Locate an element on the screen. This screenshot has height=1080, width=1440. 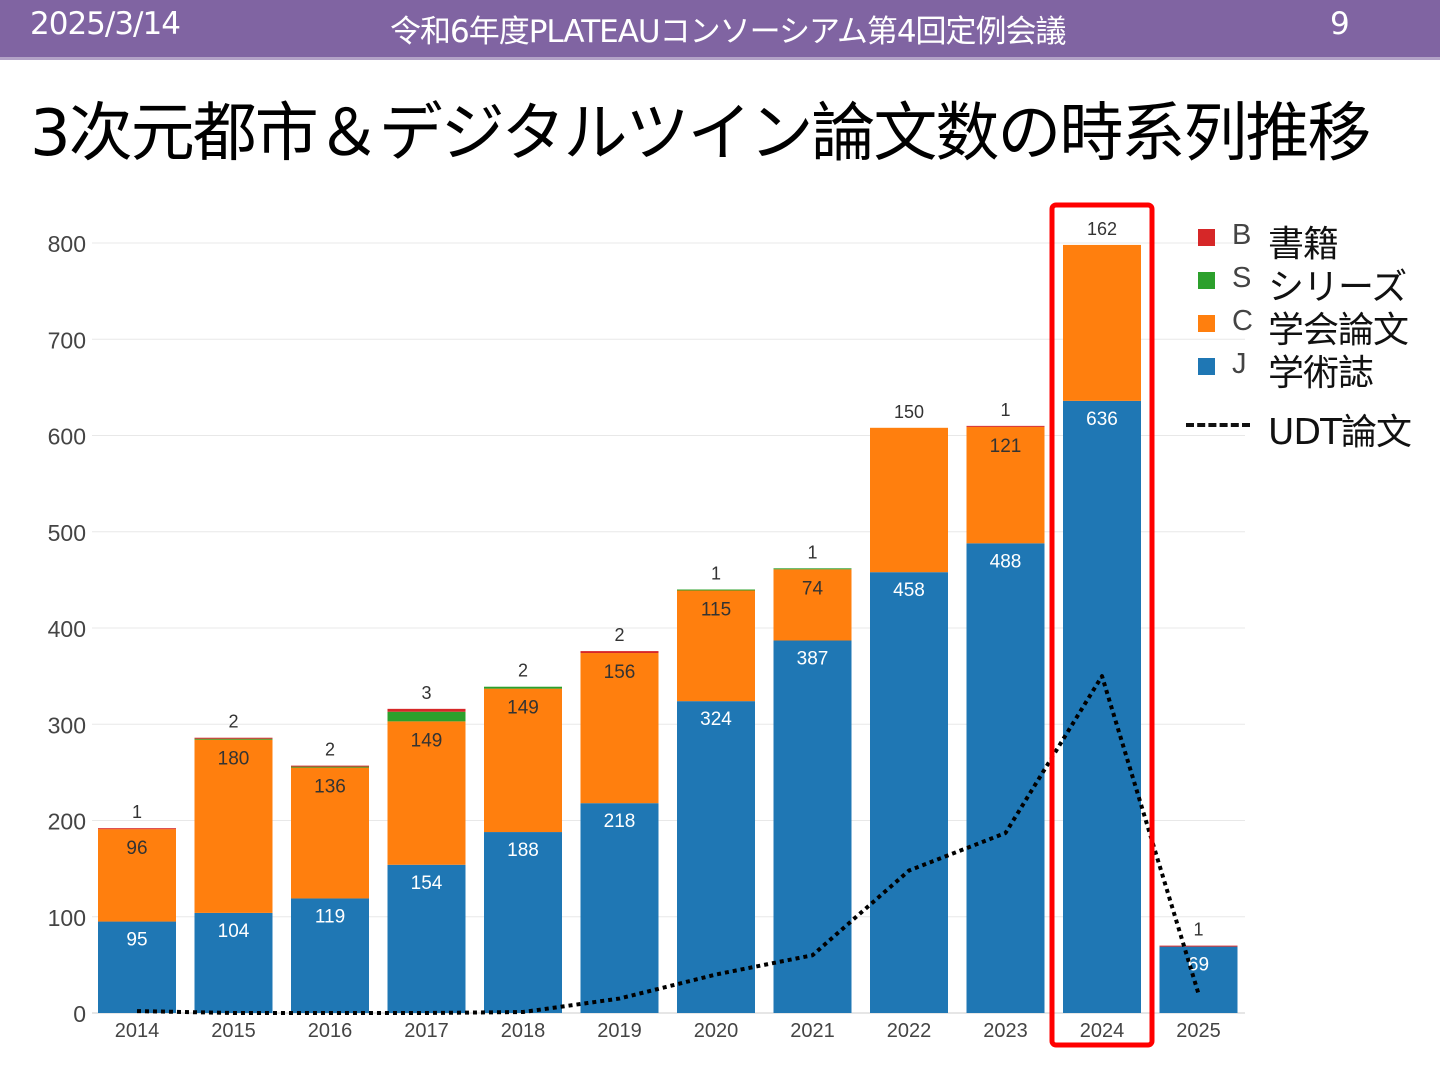
bar-label-conference: 74 is located at coordinates (813, 588).